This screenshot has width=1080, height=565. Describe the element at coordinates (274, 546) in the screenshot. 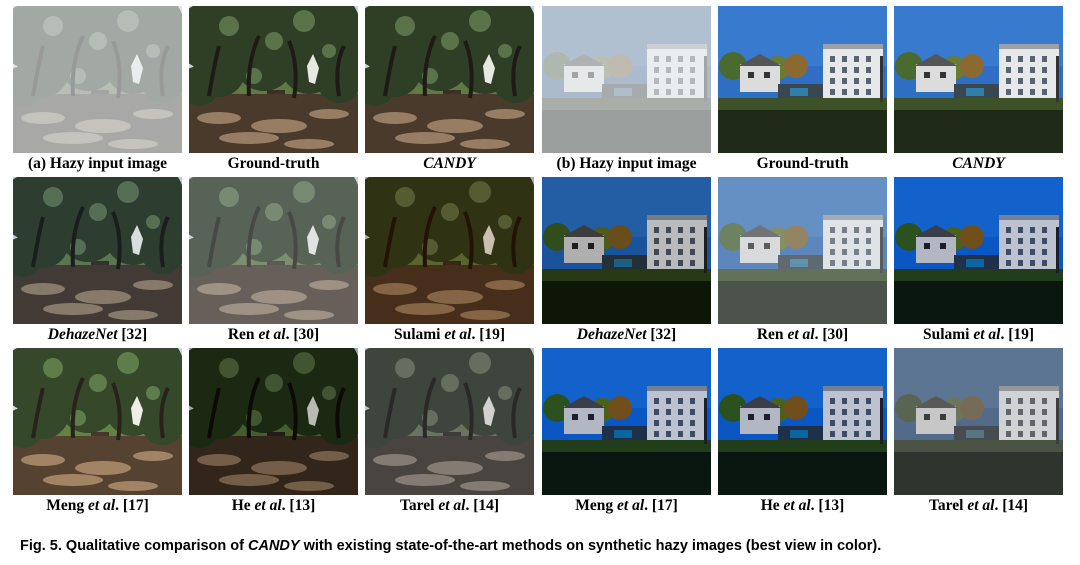

I see `figure-caption-method: CANDY` at that location.